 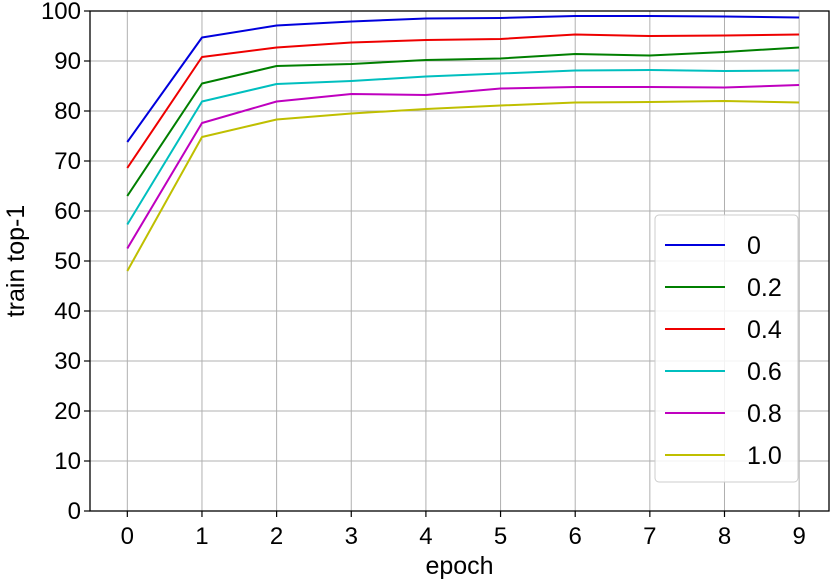 What do you see at coordinates (764, 330) in the screenshot?
I see `legend-label: 0.4` at bounding box center [764, 330].